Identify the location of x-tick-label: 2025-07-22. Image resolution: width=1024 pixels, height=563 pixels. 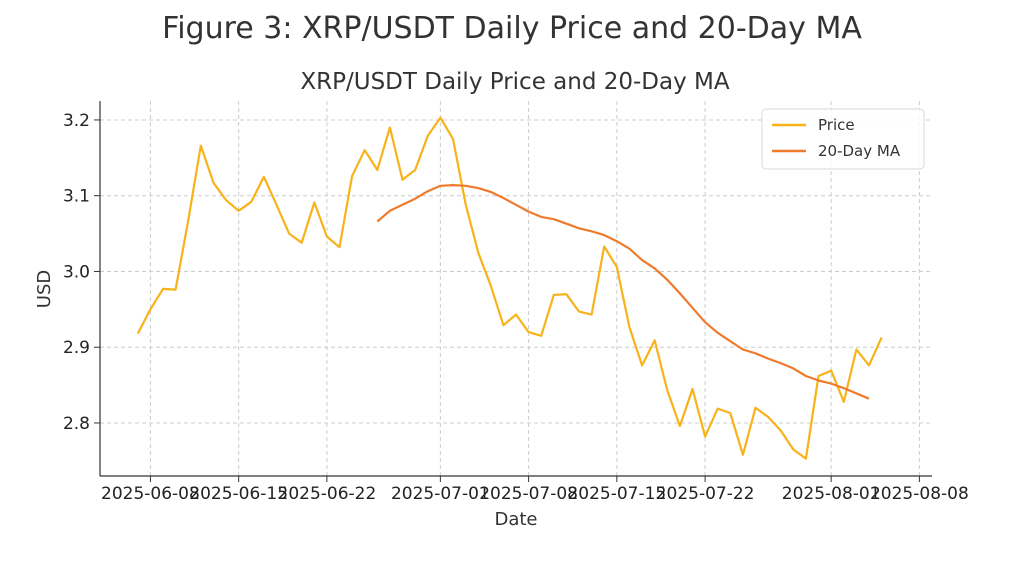
(705, 494).